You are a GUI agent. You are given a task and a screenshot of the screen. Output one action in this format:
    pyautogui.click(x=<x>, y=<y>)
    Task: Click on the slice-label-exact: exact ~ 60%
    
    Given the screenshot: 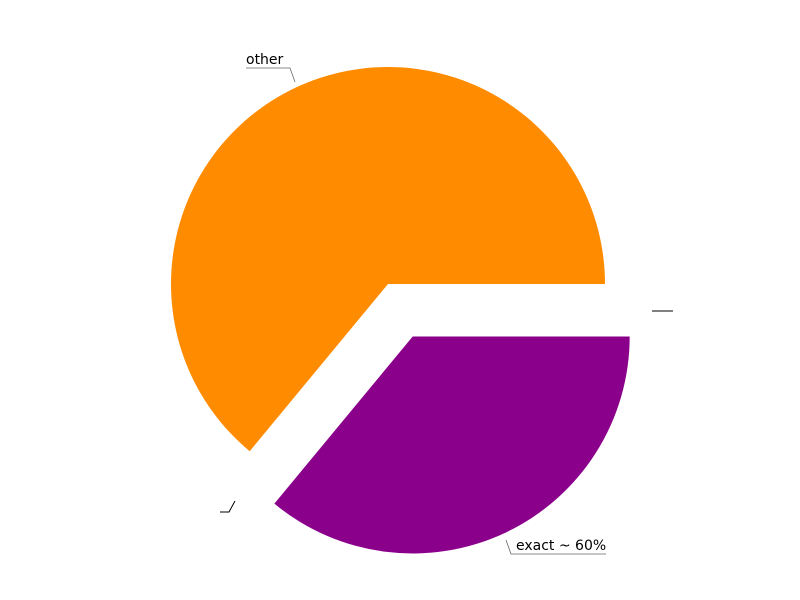 What is the action you would take?
    pyautogui.click(x=561, y=546)
    